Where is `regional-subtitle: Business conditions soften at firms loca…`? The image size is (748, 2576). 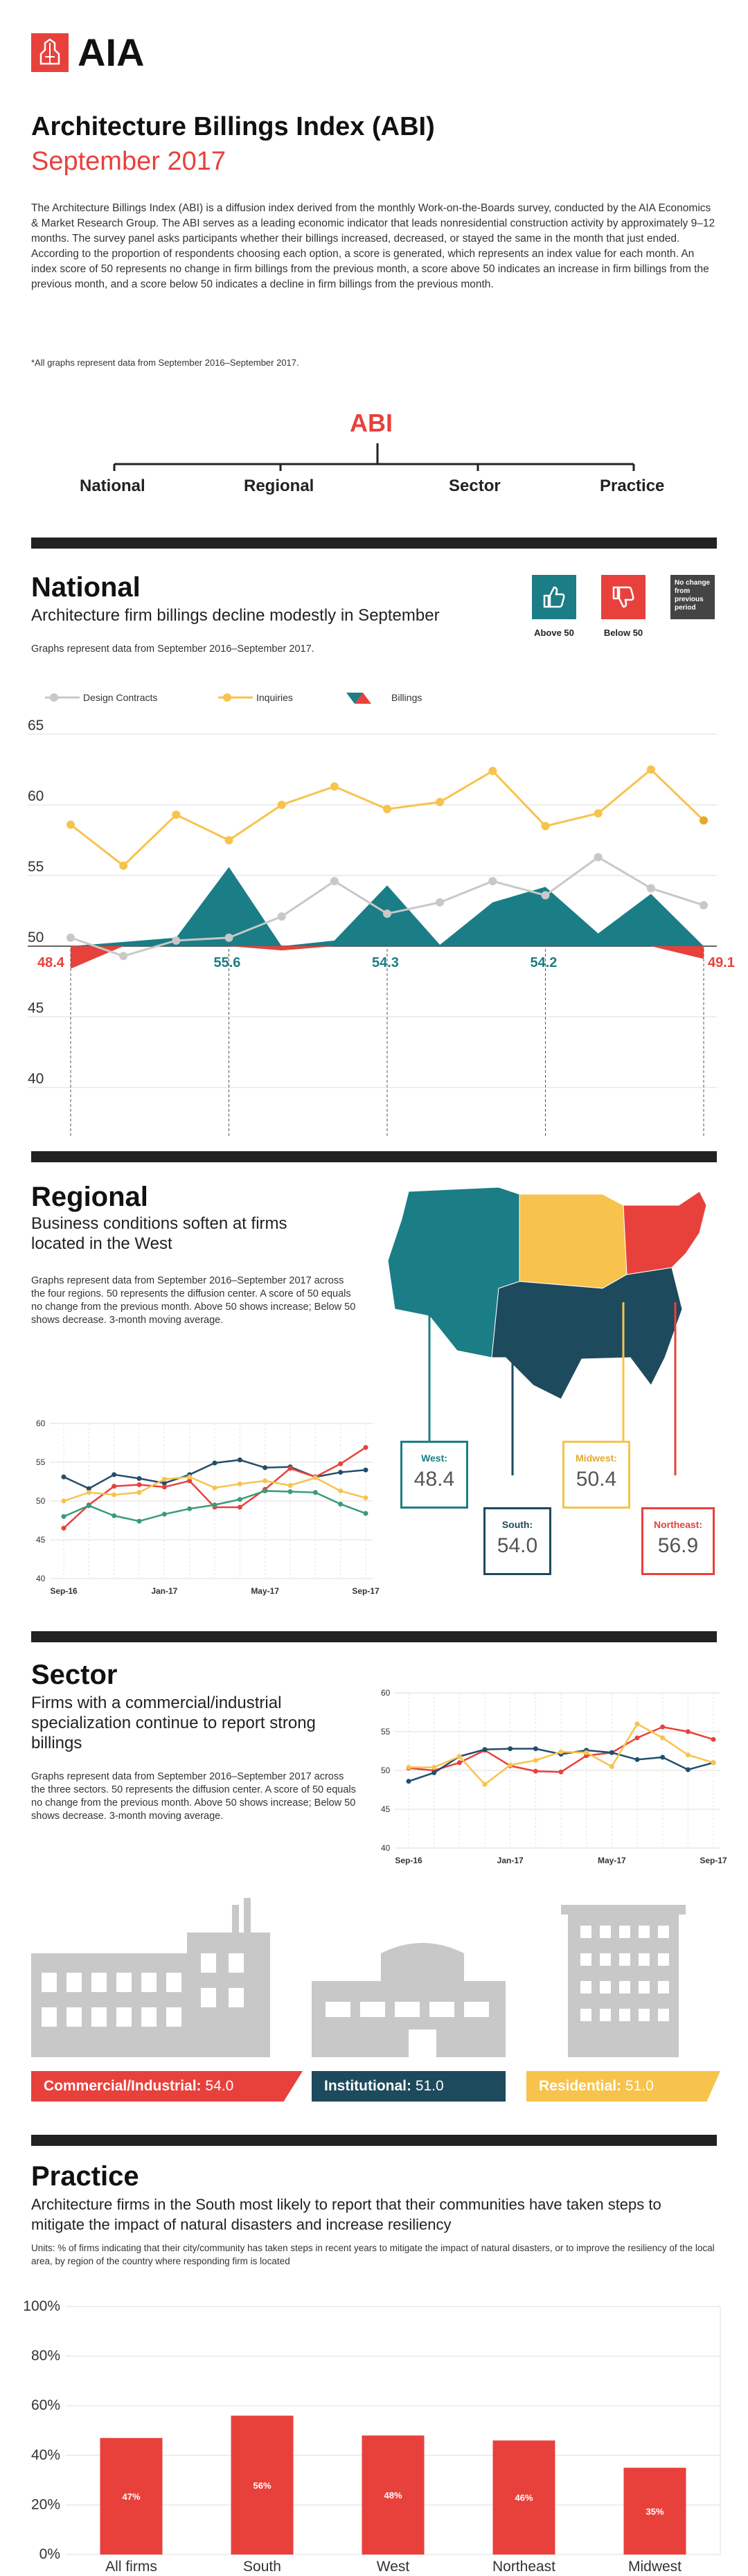 regional-subtitle: Business conditions soften at firms loca… is located at coordinates (159, 1233).